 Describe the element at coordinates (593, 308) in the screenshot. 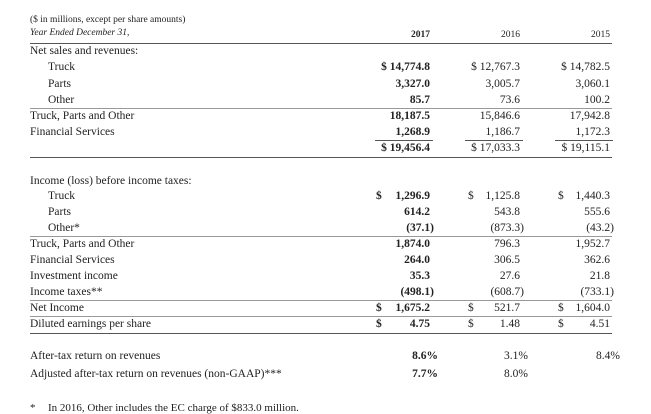

I see `cell-2015: 1,604.0` at that location.